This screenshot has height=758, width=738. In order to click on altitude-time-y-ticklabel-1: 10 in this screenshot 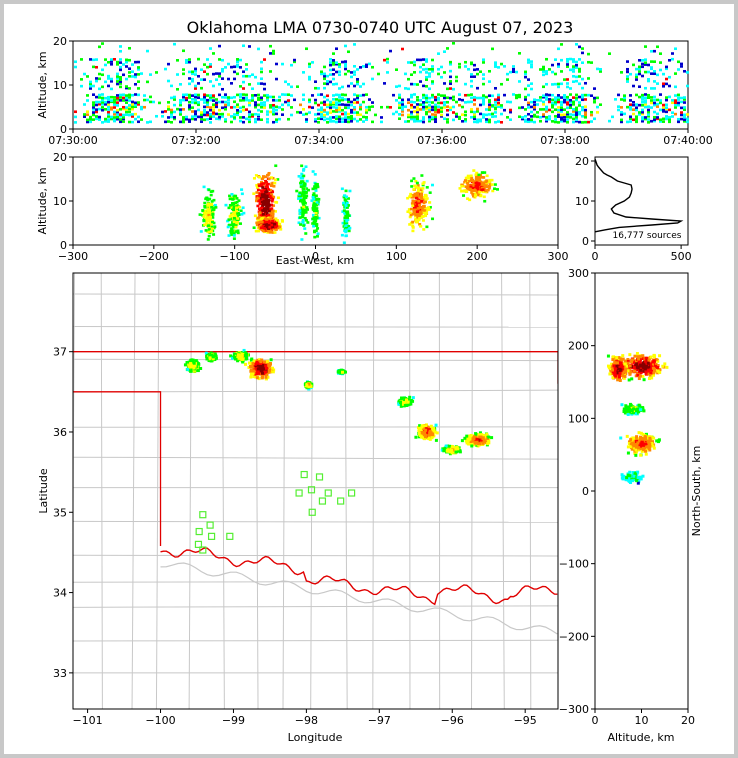, I will do `click(60, 85)`.